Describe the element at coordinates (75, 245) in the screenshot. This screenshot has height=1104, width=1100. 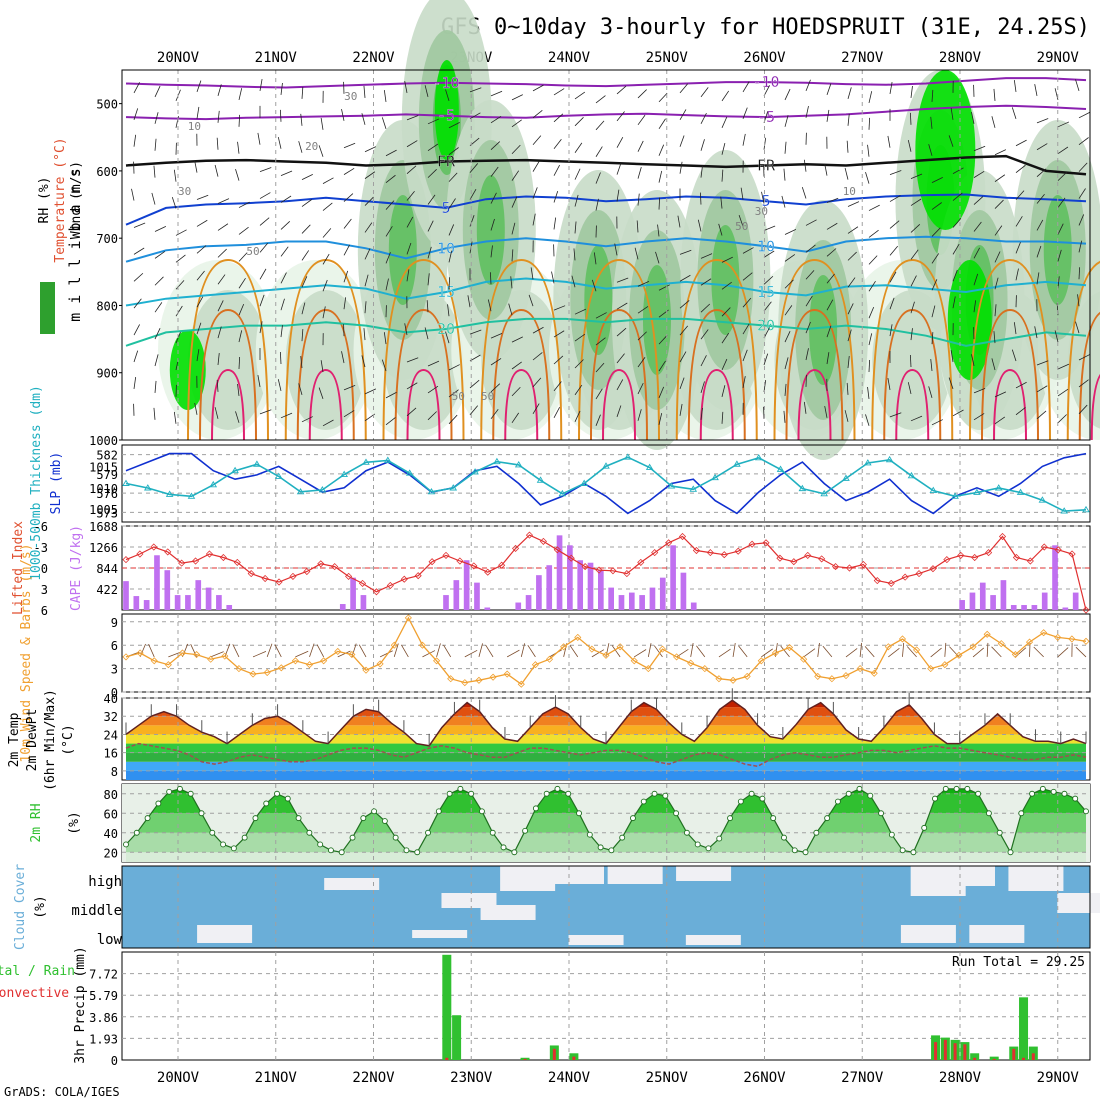
I see `pressure-axis-title: m i l l i b a r s` at that location.